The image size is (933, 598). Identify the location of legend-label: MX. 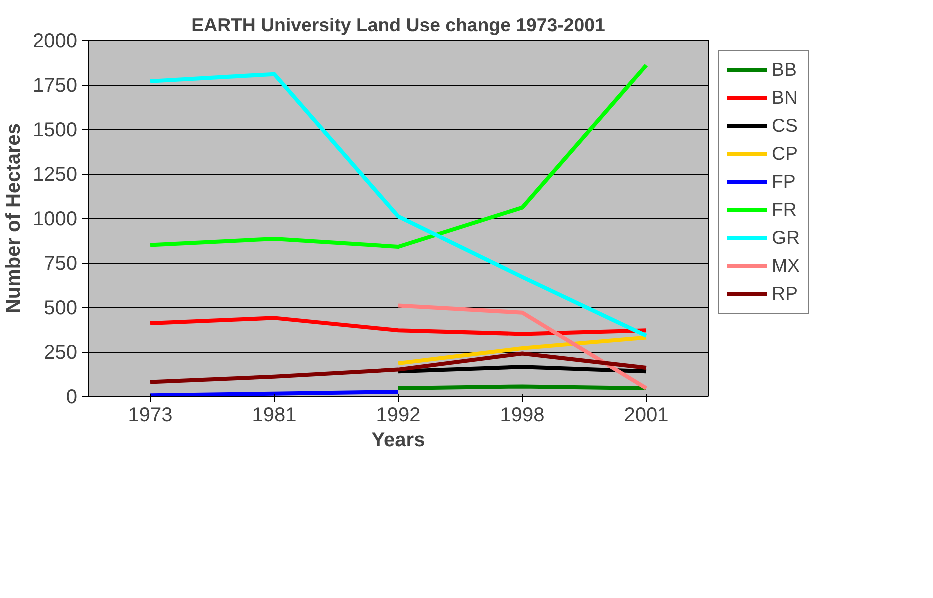
(786, 266).